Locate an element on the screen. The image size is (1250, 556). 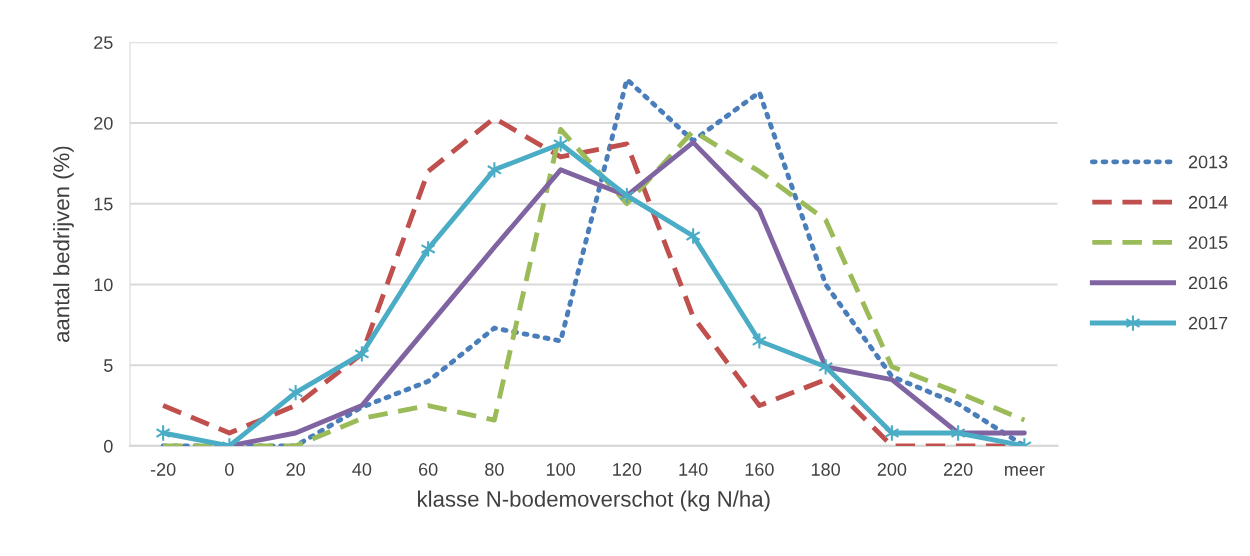
y-tick-label: 5 is located at coordinates (108, 365).